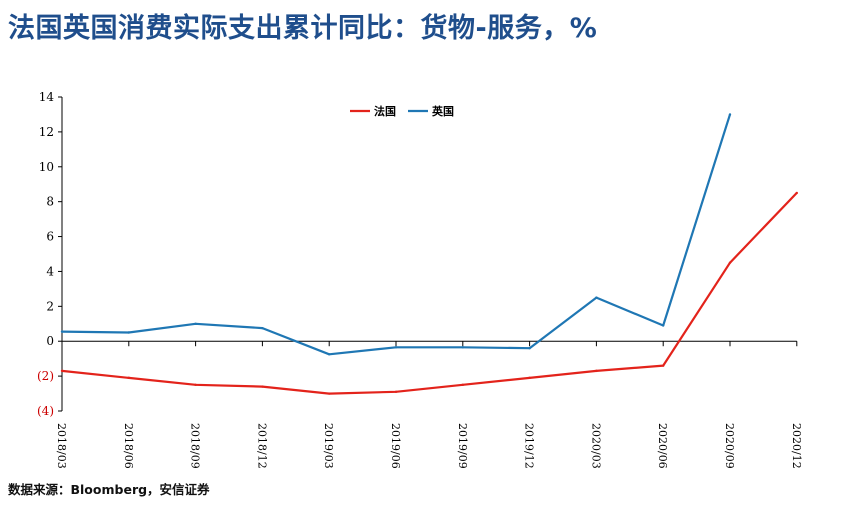 Image resolution: width=865 pixels, height=524 pixels. I want to click on y-tick-label: 12, so click(46, 132).